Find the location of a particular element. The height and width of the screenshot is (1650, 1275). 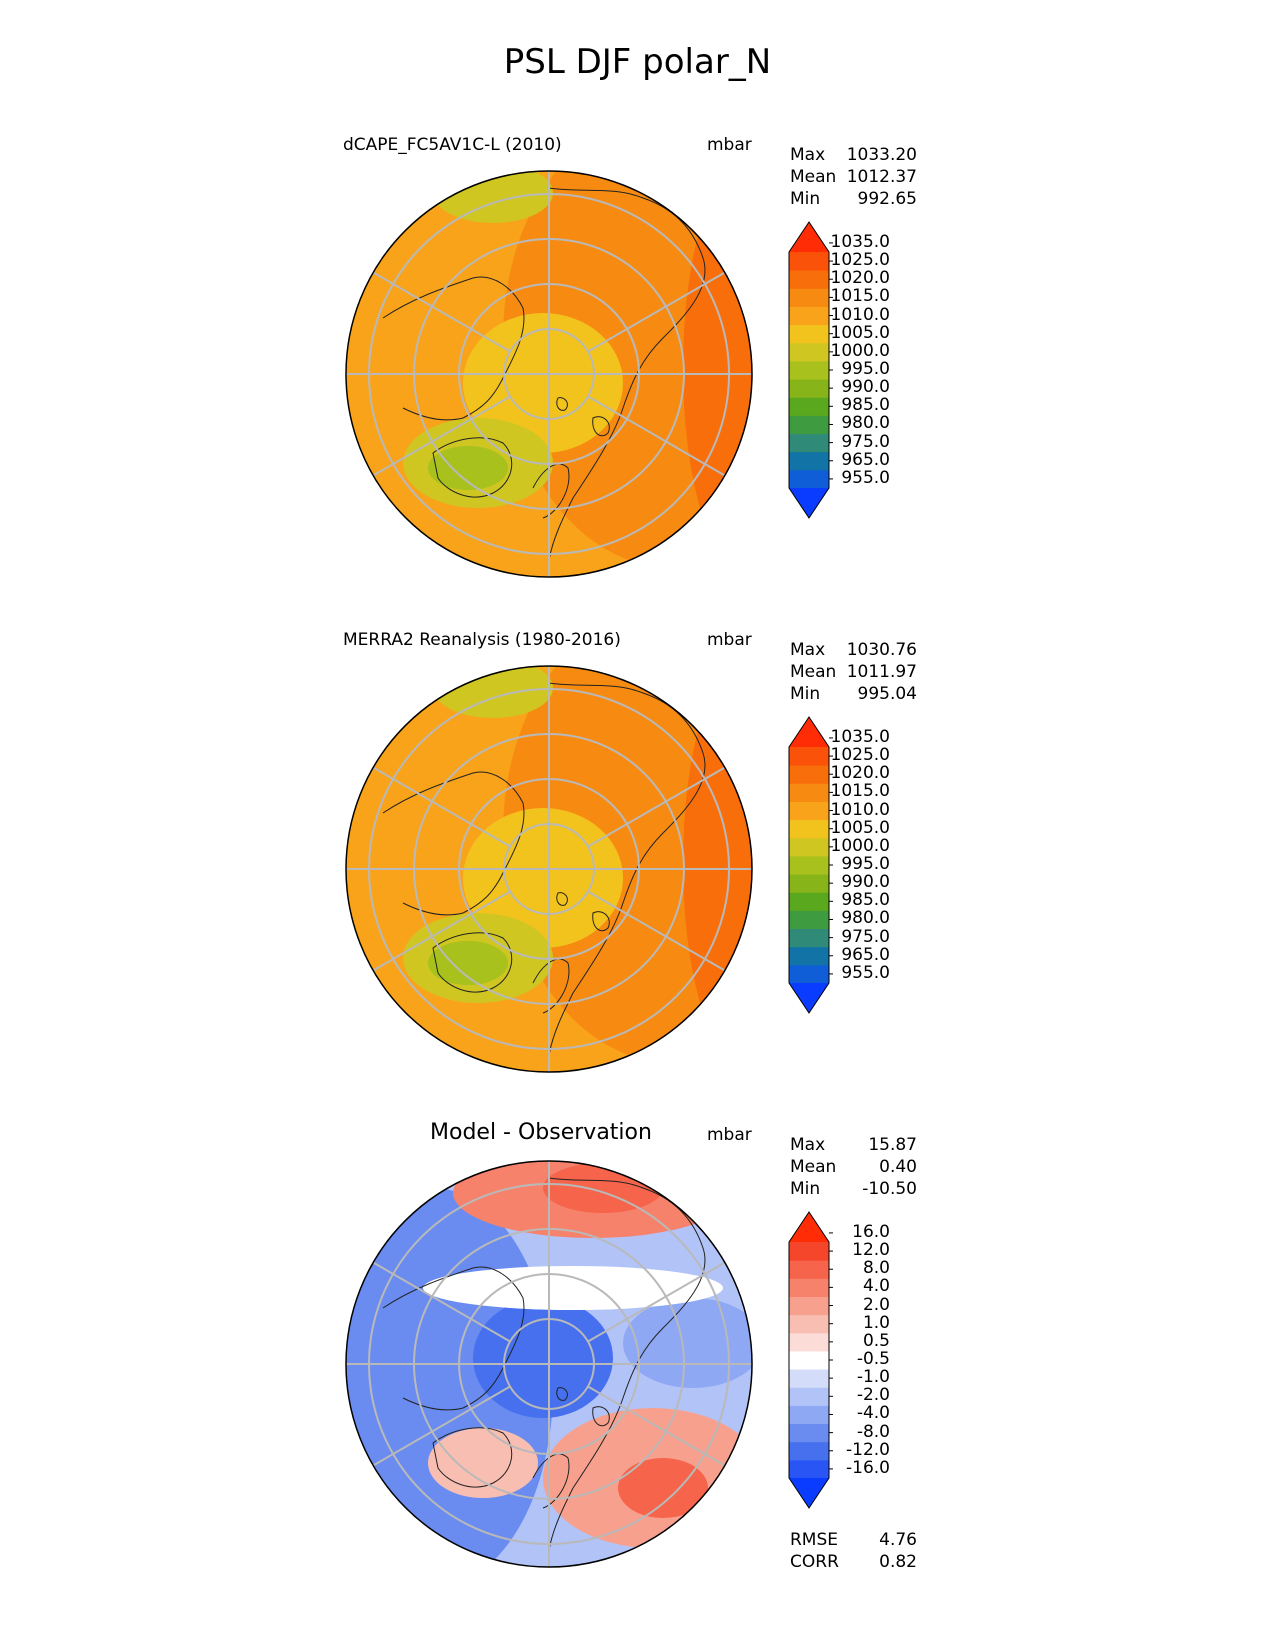

field-low is located at coordinates (468, 963).